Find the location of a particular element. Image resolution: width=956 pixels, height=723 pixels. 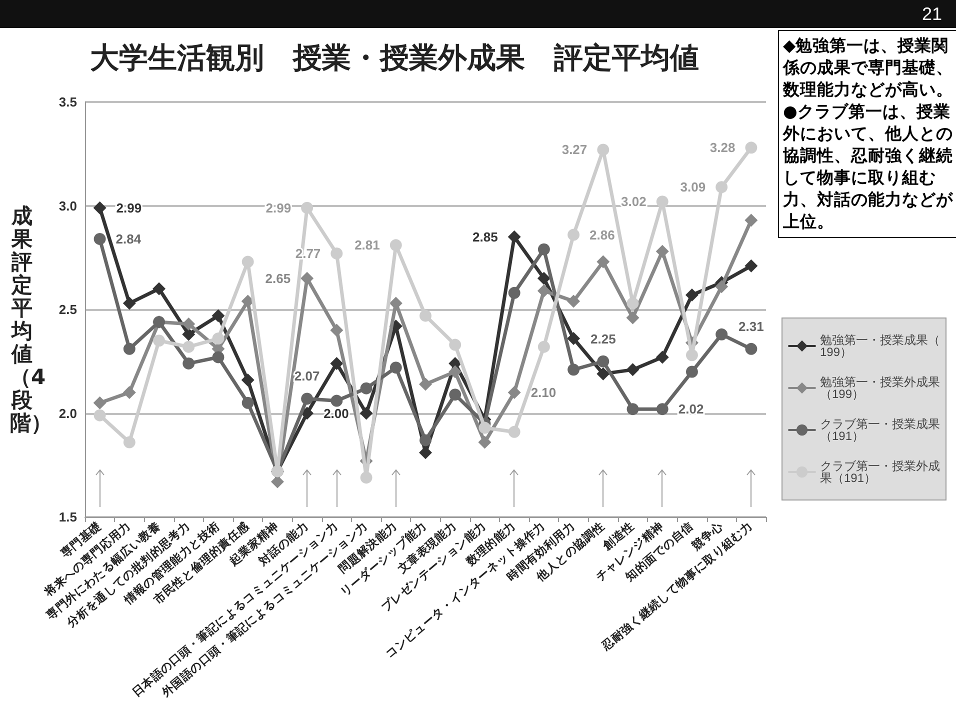

legend-label: 勉強第一・授業成果（199） is located at coordinates (880, 346).